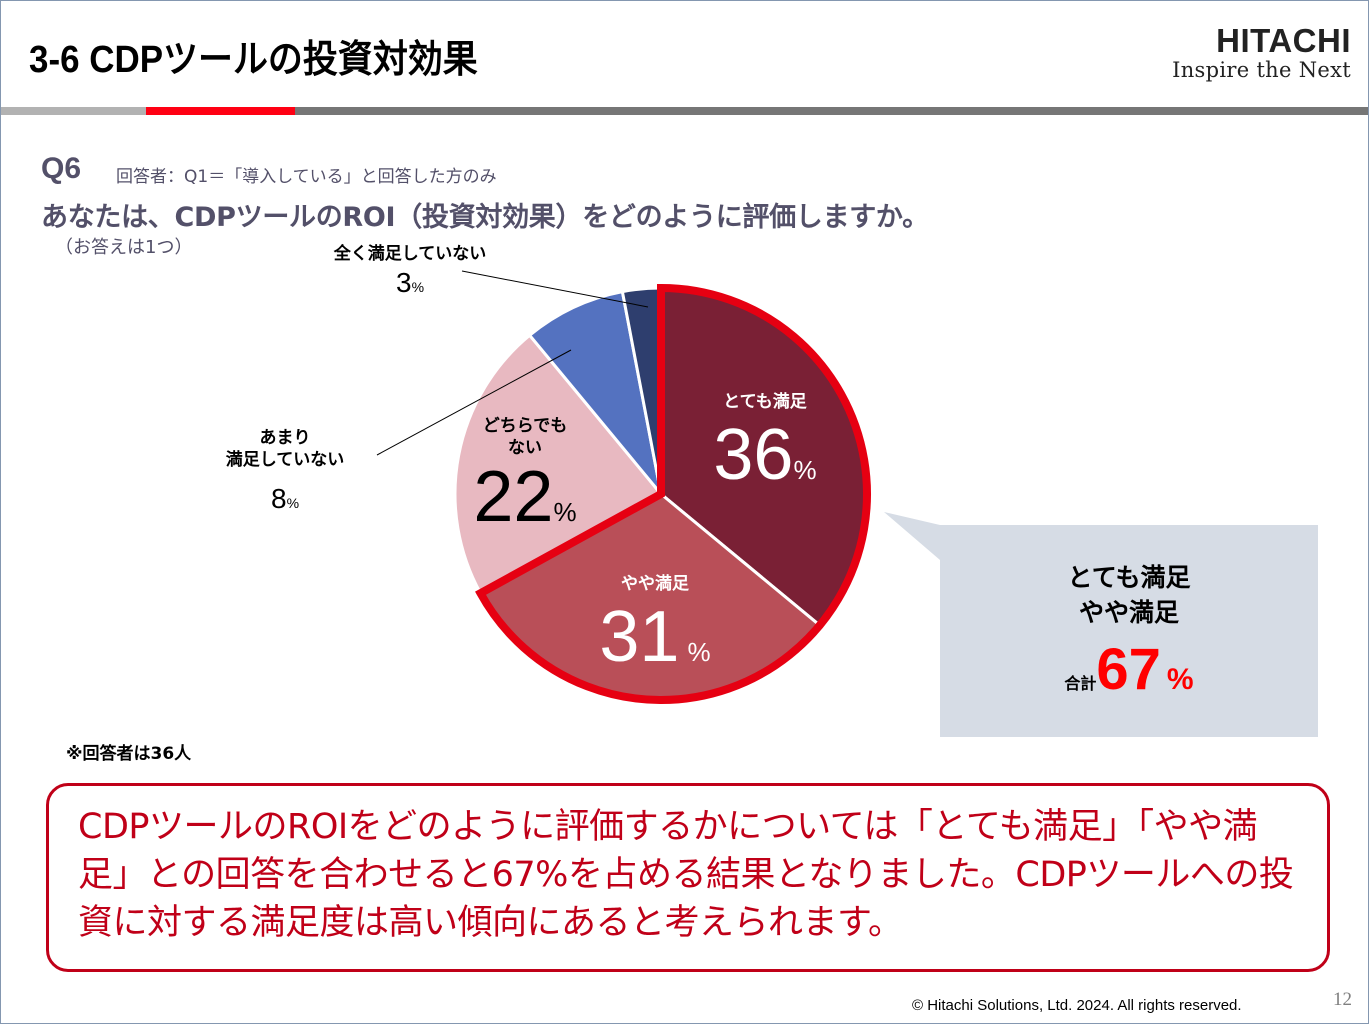  I want to click on slice-label-somewhat-satisfied: やや満足 31%, so click(655, 623).